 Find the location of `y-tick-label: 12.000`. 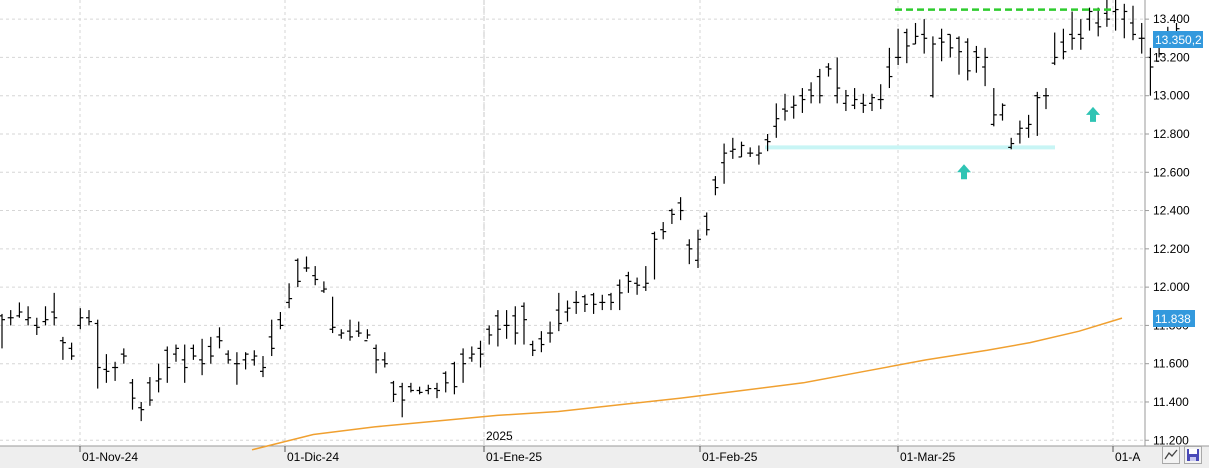

y-tick-label: 12.000 is located at coordinates (1171, 287).